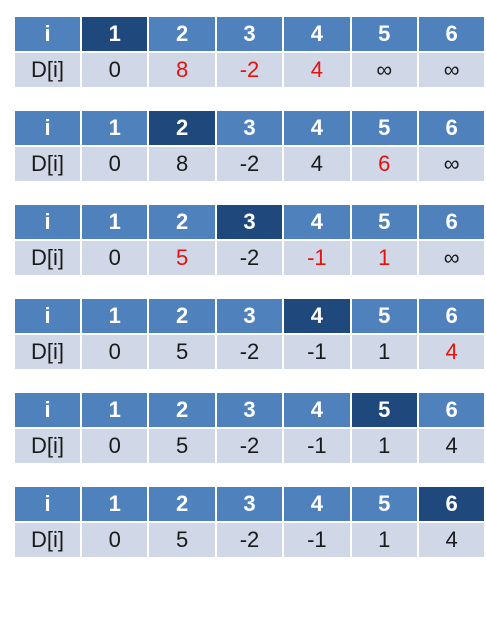 The image size is (486, 619). Describe the element at coordinates (182, 70) in the screenshot. I see `updated-value-cell: 8` at that location.